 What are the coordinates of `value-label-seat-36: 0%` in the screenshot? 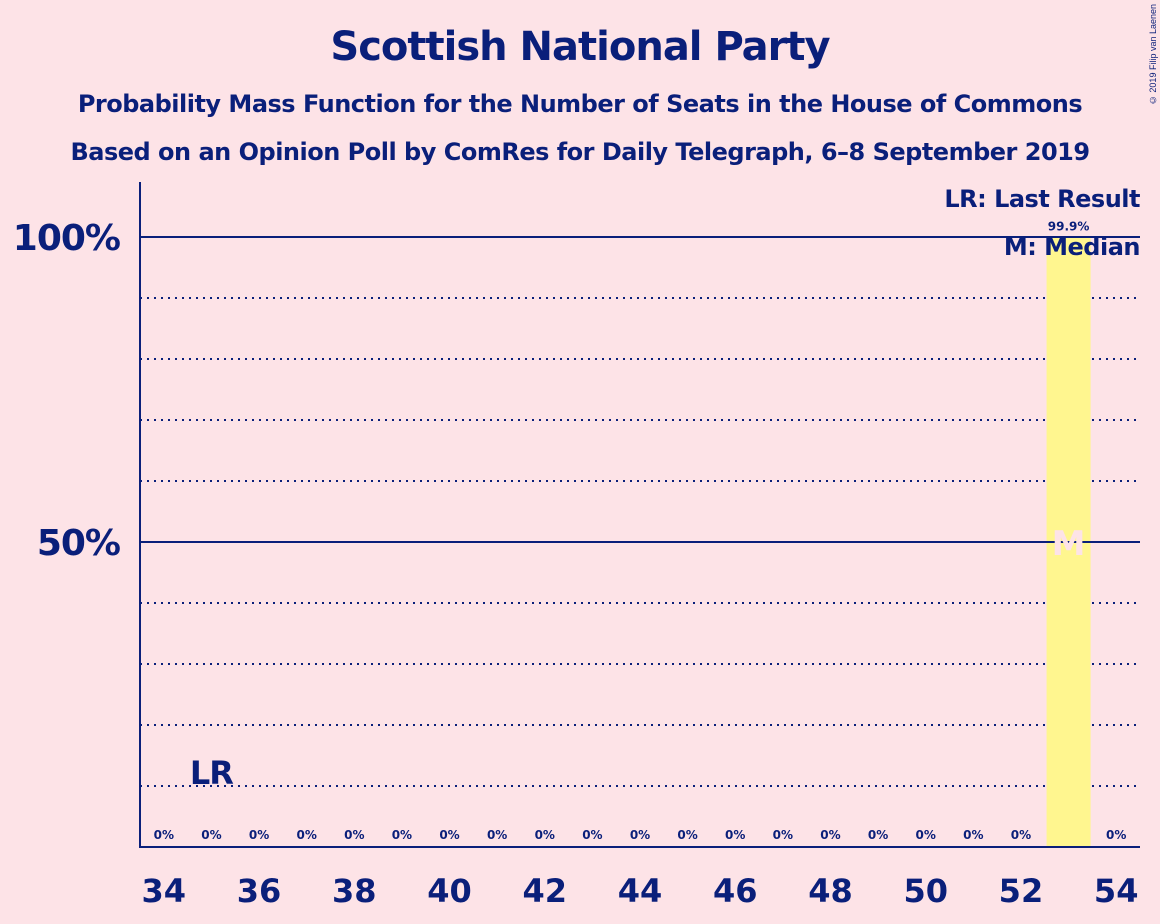 It's located at (259, 835).